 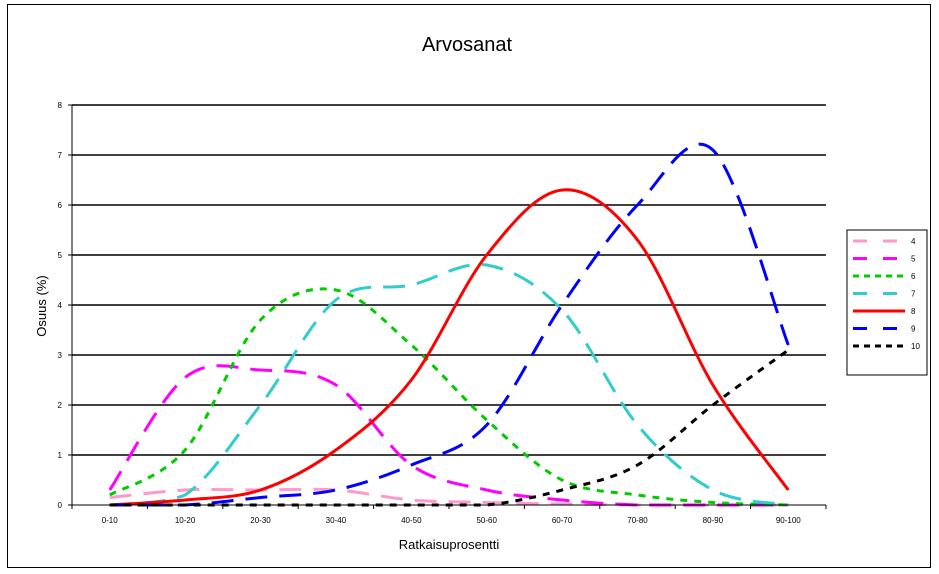 I want to click on legend-label-8: 8, so click(x=913, y=311).